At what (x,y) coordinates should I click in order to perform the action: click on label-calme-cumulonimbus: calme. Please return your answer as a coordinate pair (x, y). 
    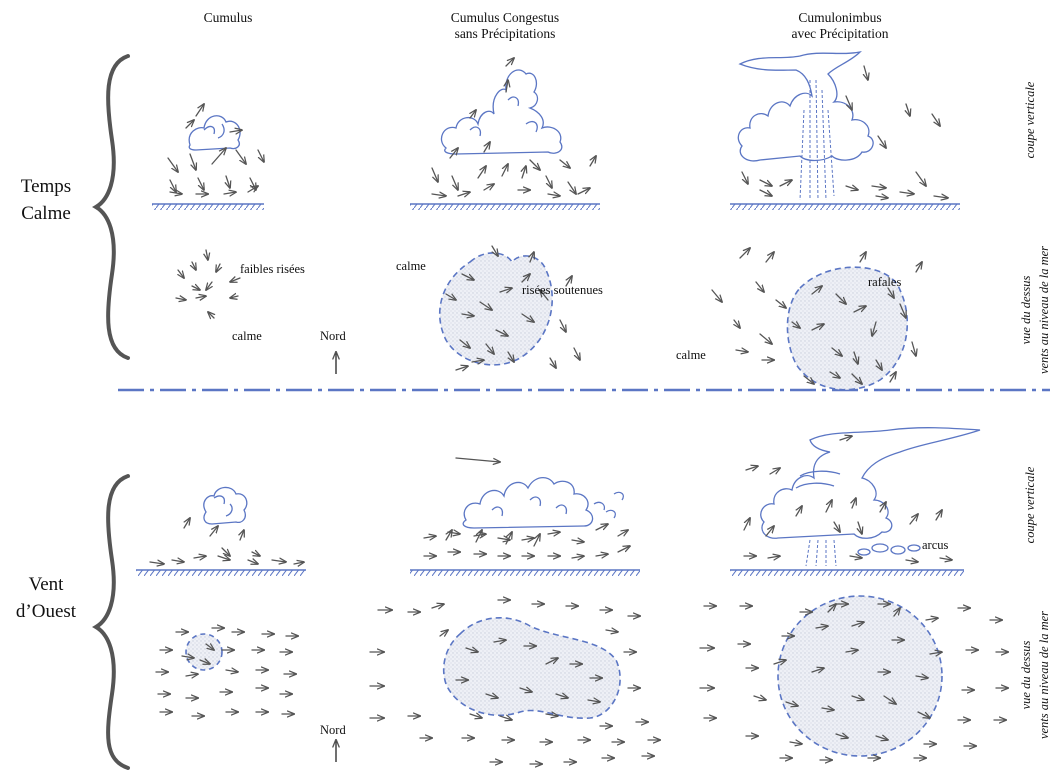
    Looking at the image, I should click on (691, 355).